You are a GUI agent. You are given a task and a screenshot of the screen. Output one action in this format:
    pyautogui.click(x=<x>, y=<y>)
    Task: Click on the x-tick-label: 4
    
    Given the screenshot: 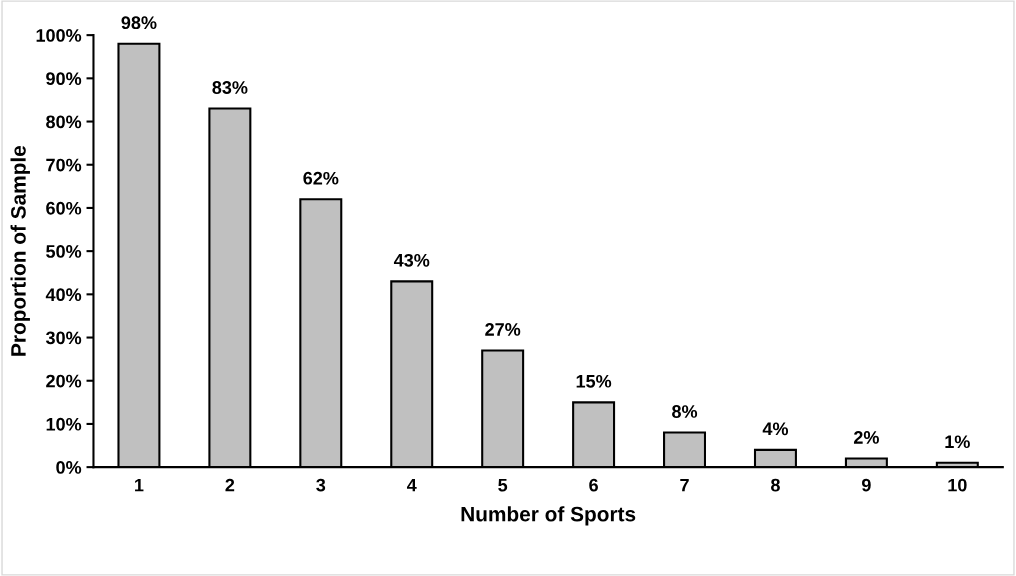 What is the action you would take?
    pyautogui.click(x=411, y=485)
    